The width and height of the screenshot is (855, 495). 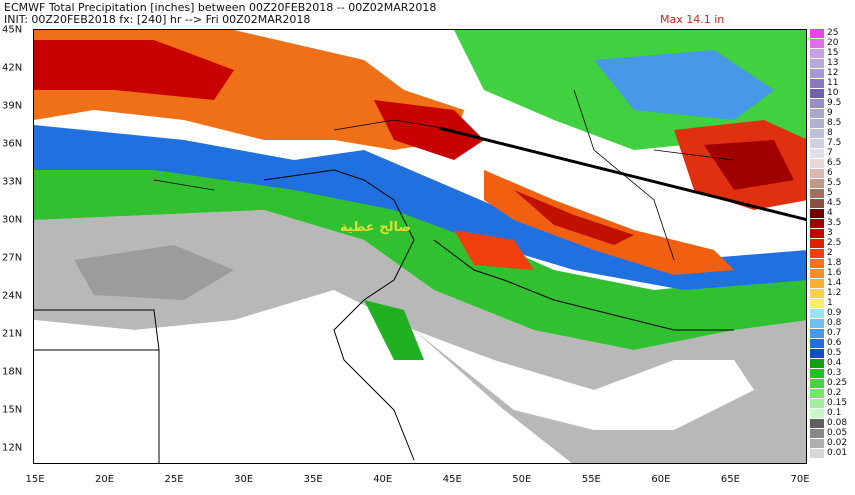 I want to click on legend-item: 1.6, so click(x=832, y=273).